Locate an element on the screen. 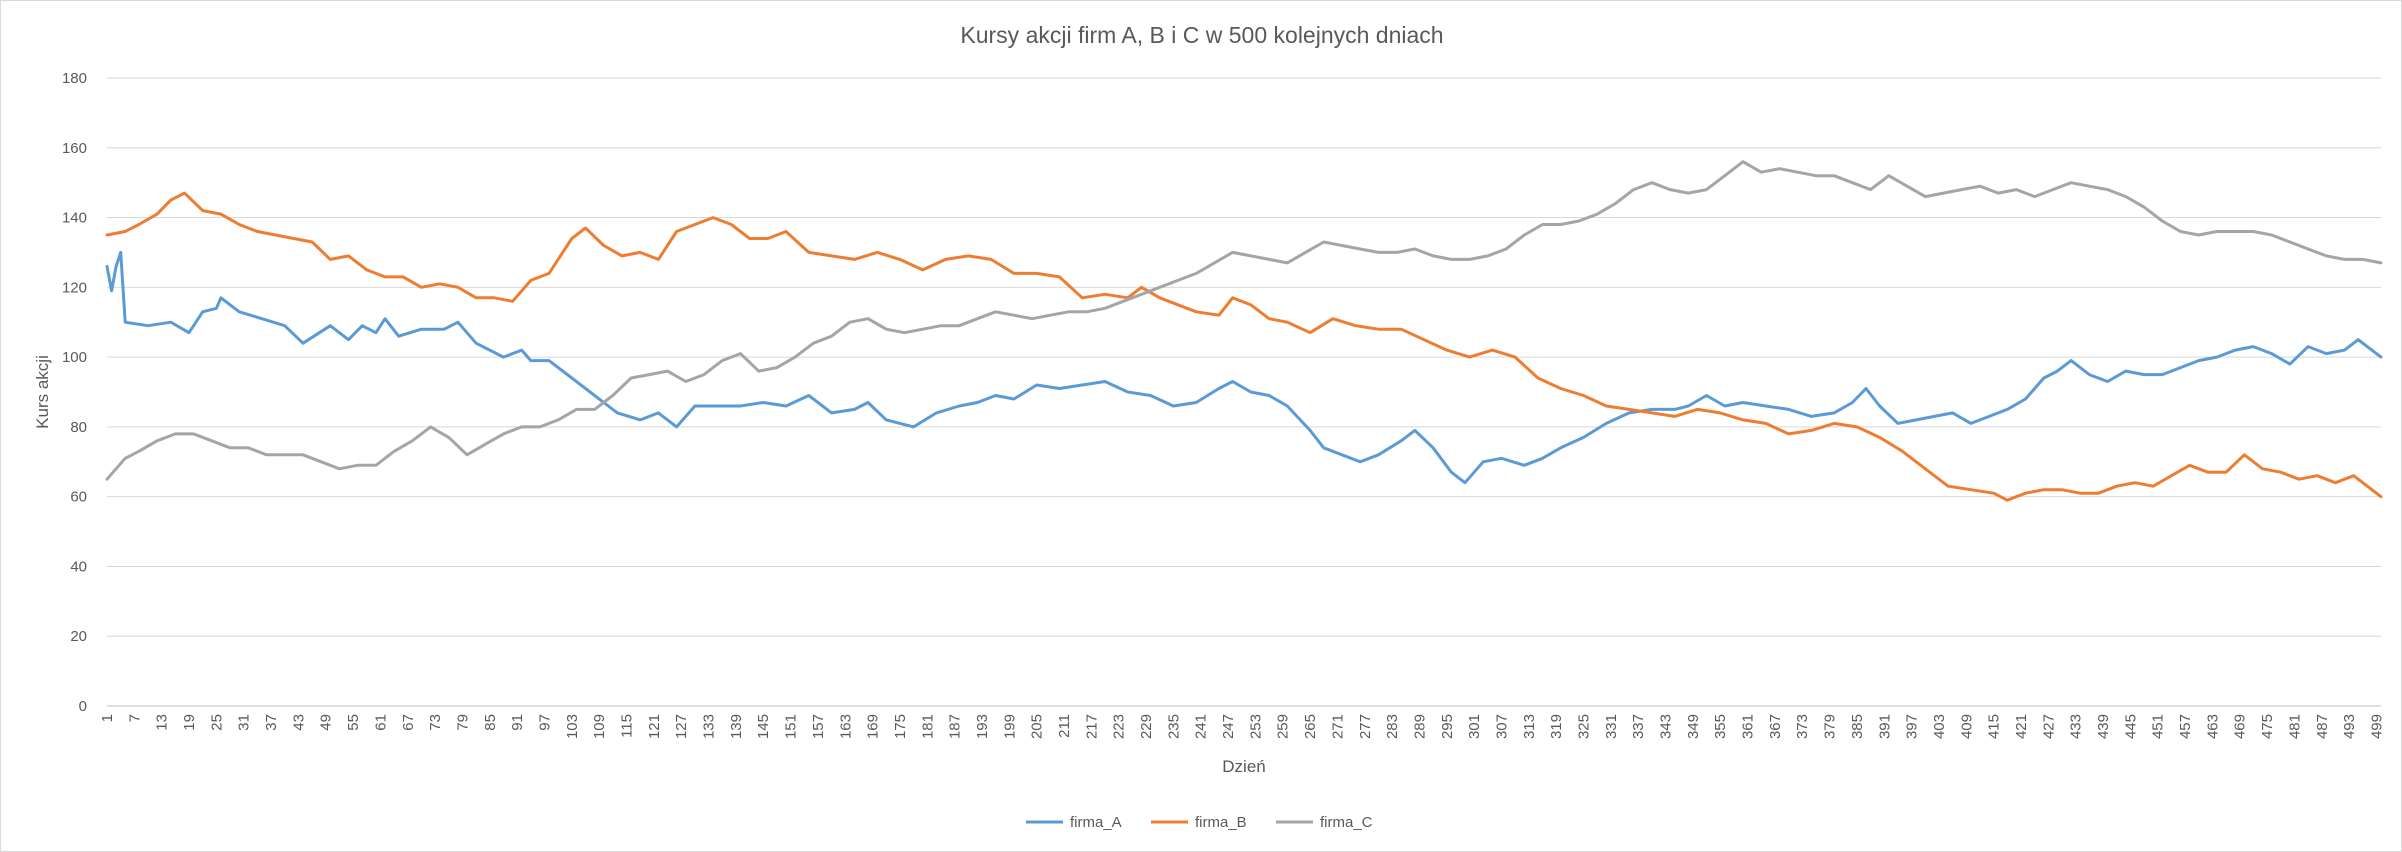 The width and height of the screenshot is (2402, 852). x-tick-label: 205 is located at coordinates (1037, 726).